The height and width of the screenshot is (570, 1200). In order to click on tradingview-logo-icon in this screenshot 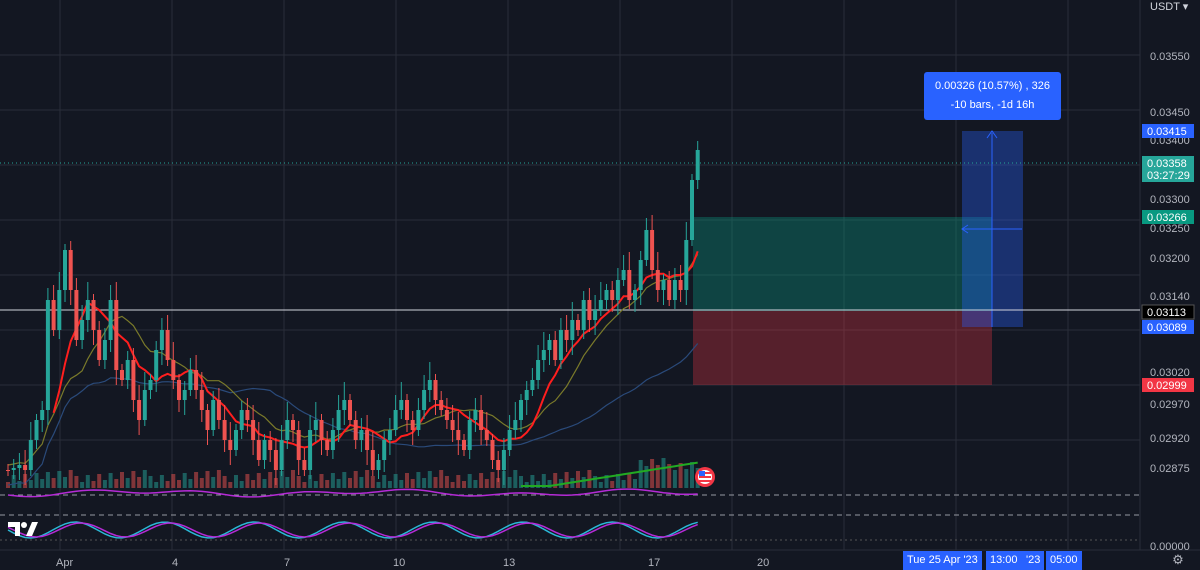, I will do `click(23, 529)`.